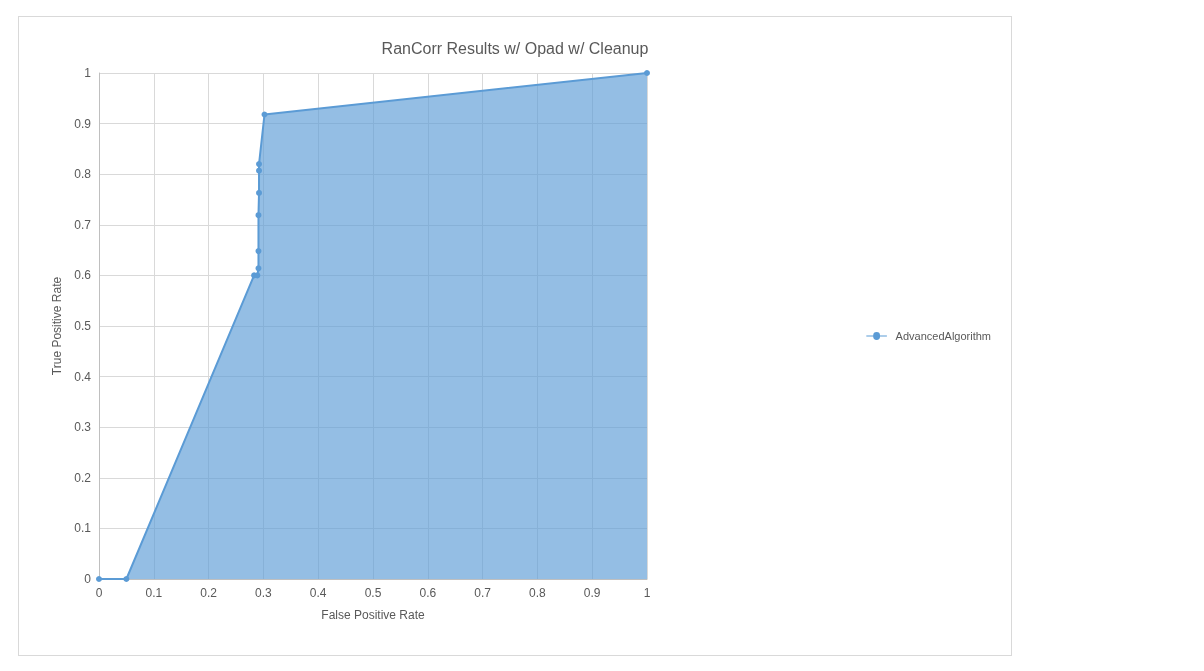 The height and width of the screenshot is (671, 1204). I want to click on y-tick-label: 0.3, so click(83, 427).